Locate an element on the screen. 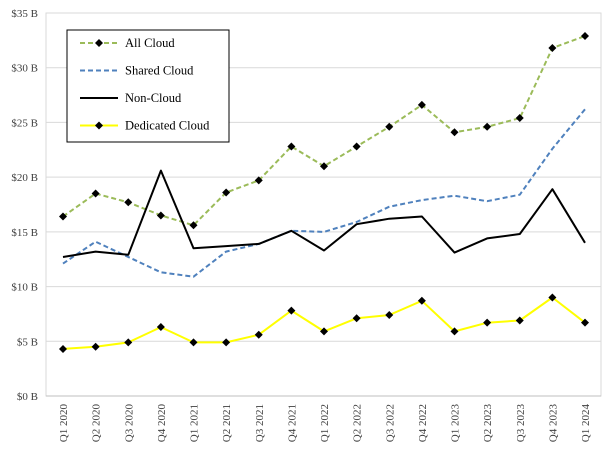 This screenshot has height=452, width=614. x-tick-label: Q3 2020 is located at coordinates (129, 423).